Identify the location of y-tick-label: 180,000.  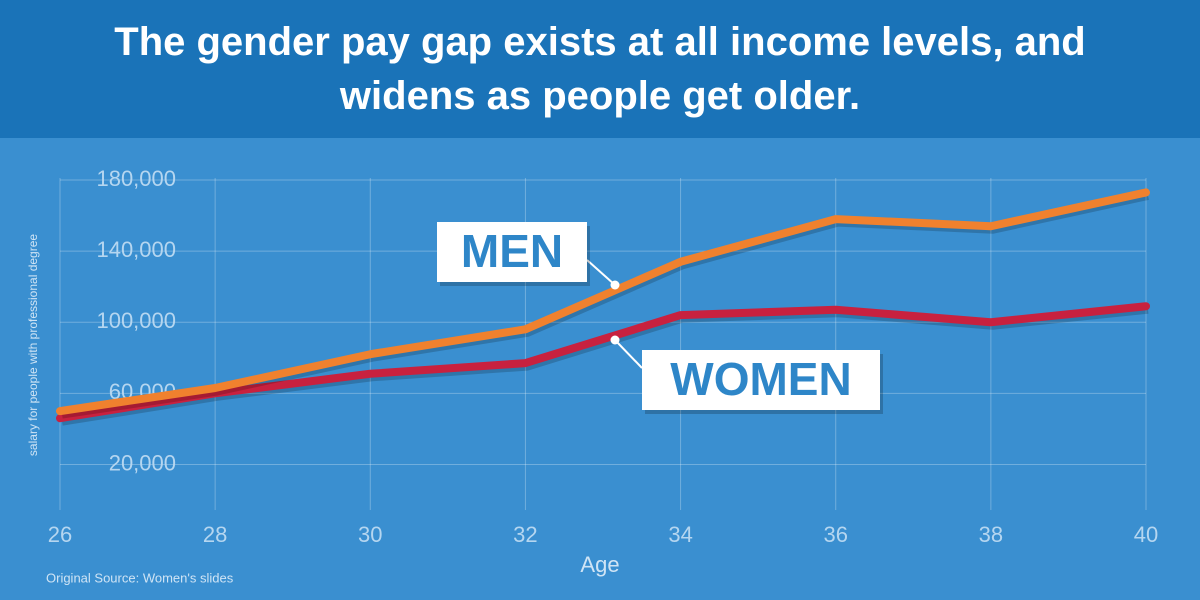
(136, 178).